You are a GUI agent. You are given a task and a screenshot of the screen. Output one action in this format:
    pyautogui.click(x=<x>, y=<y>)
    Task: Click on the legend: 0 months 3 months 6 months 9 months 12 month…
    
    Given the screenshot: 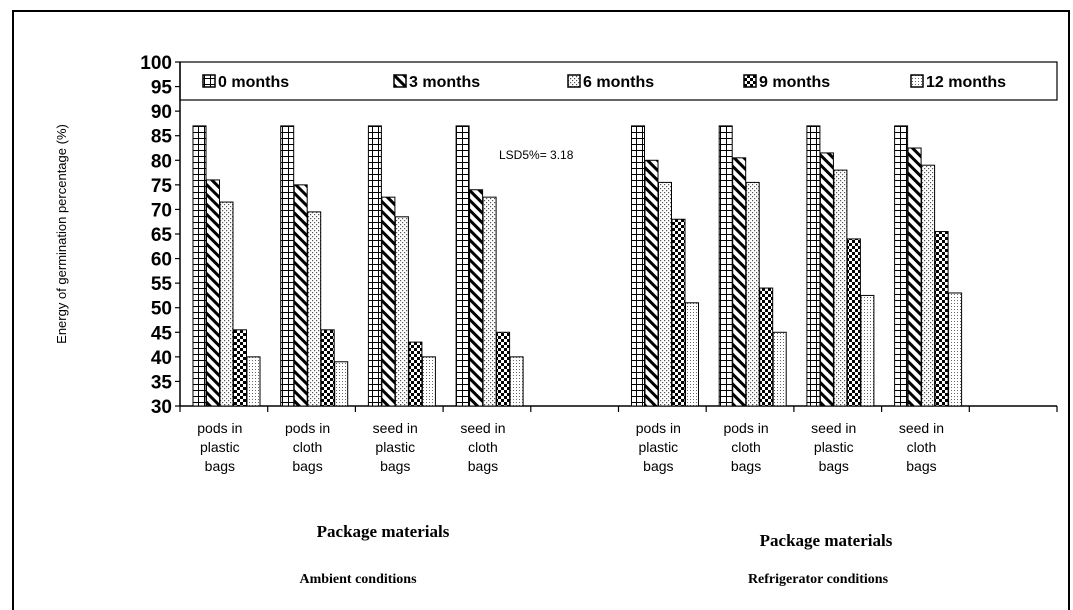 What is the action you would take?
    pyautogui.click(x=604, y=82)
    